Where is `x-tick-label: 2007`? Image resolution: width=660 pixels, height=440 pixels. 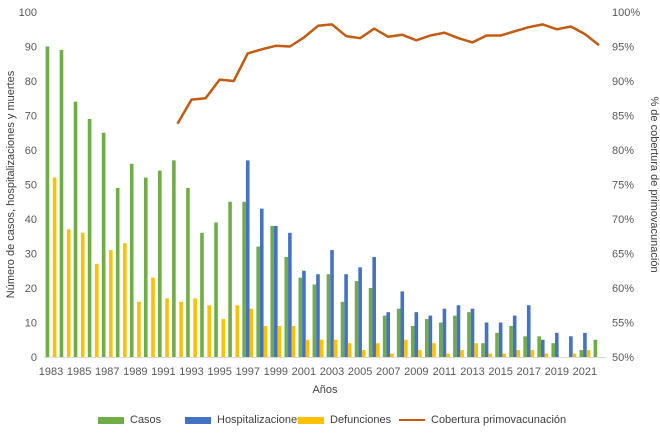 x-tick-label: 2007 is located at coordinates (388, 372).